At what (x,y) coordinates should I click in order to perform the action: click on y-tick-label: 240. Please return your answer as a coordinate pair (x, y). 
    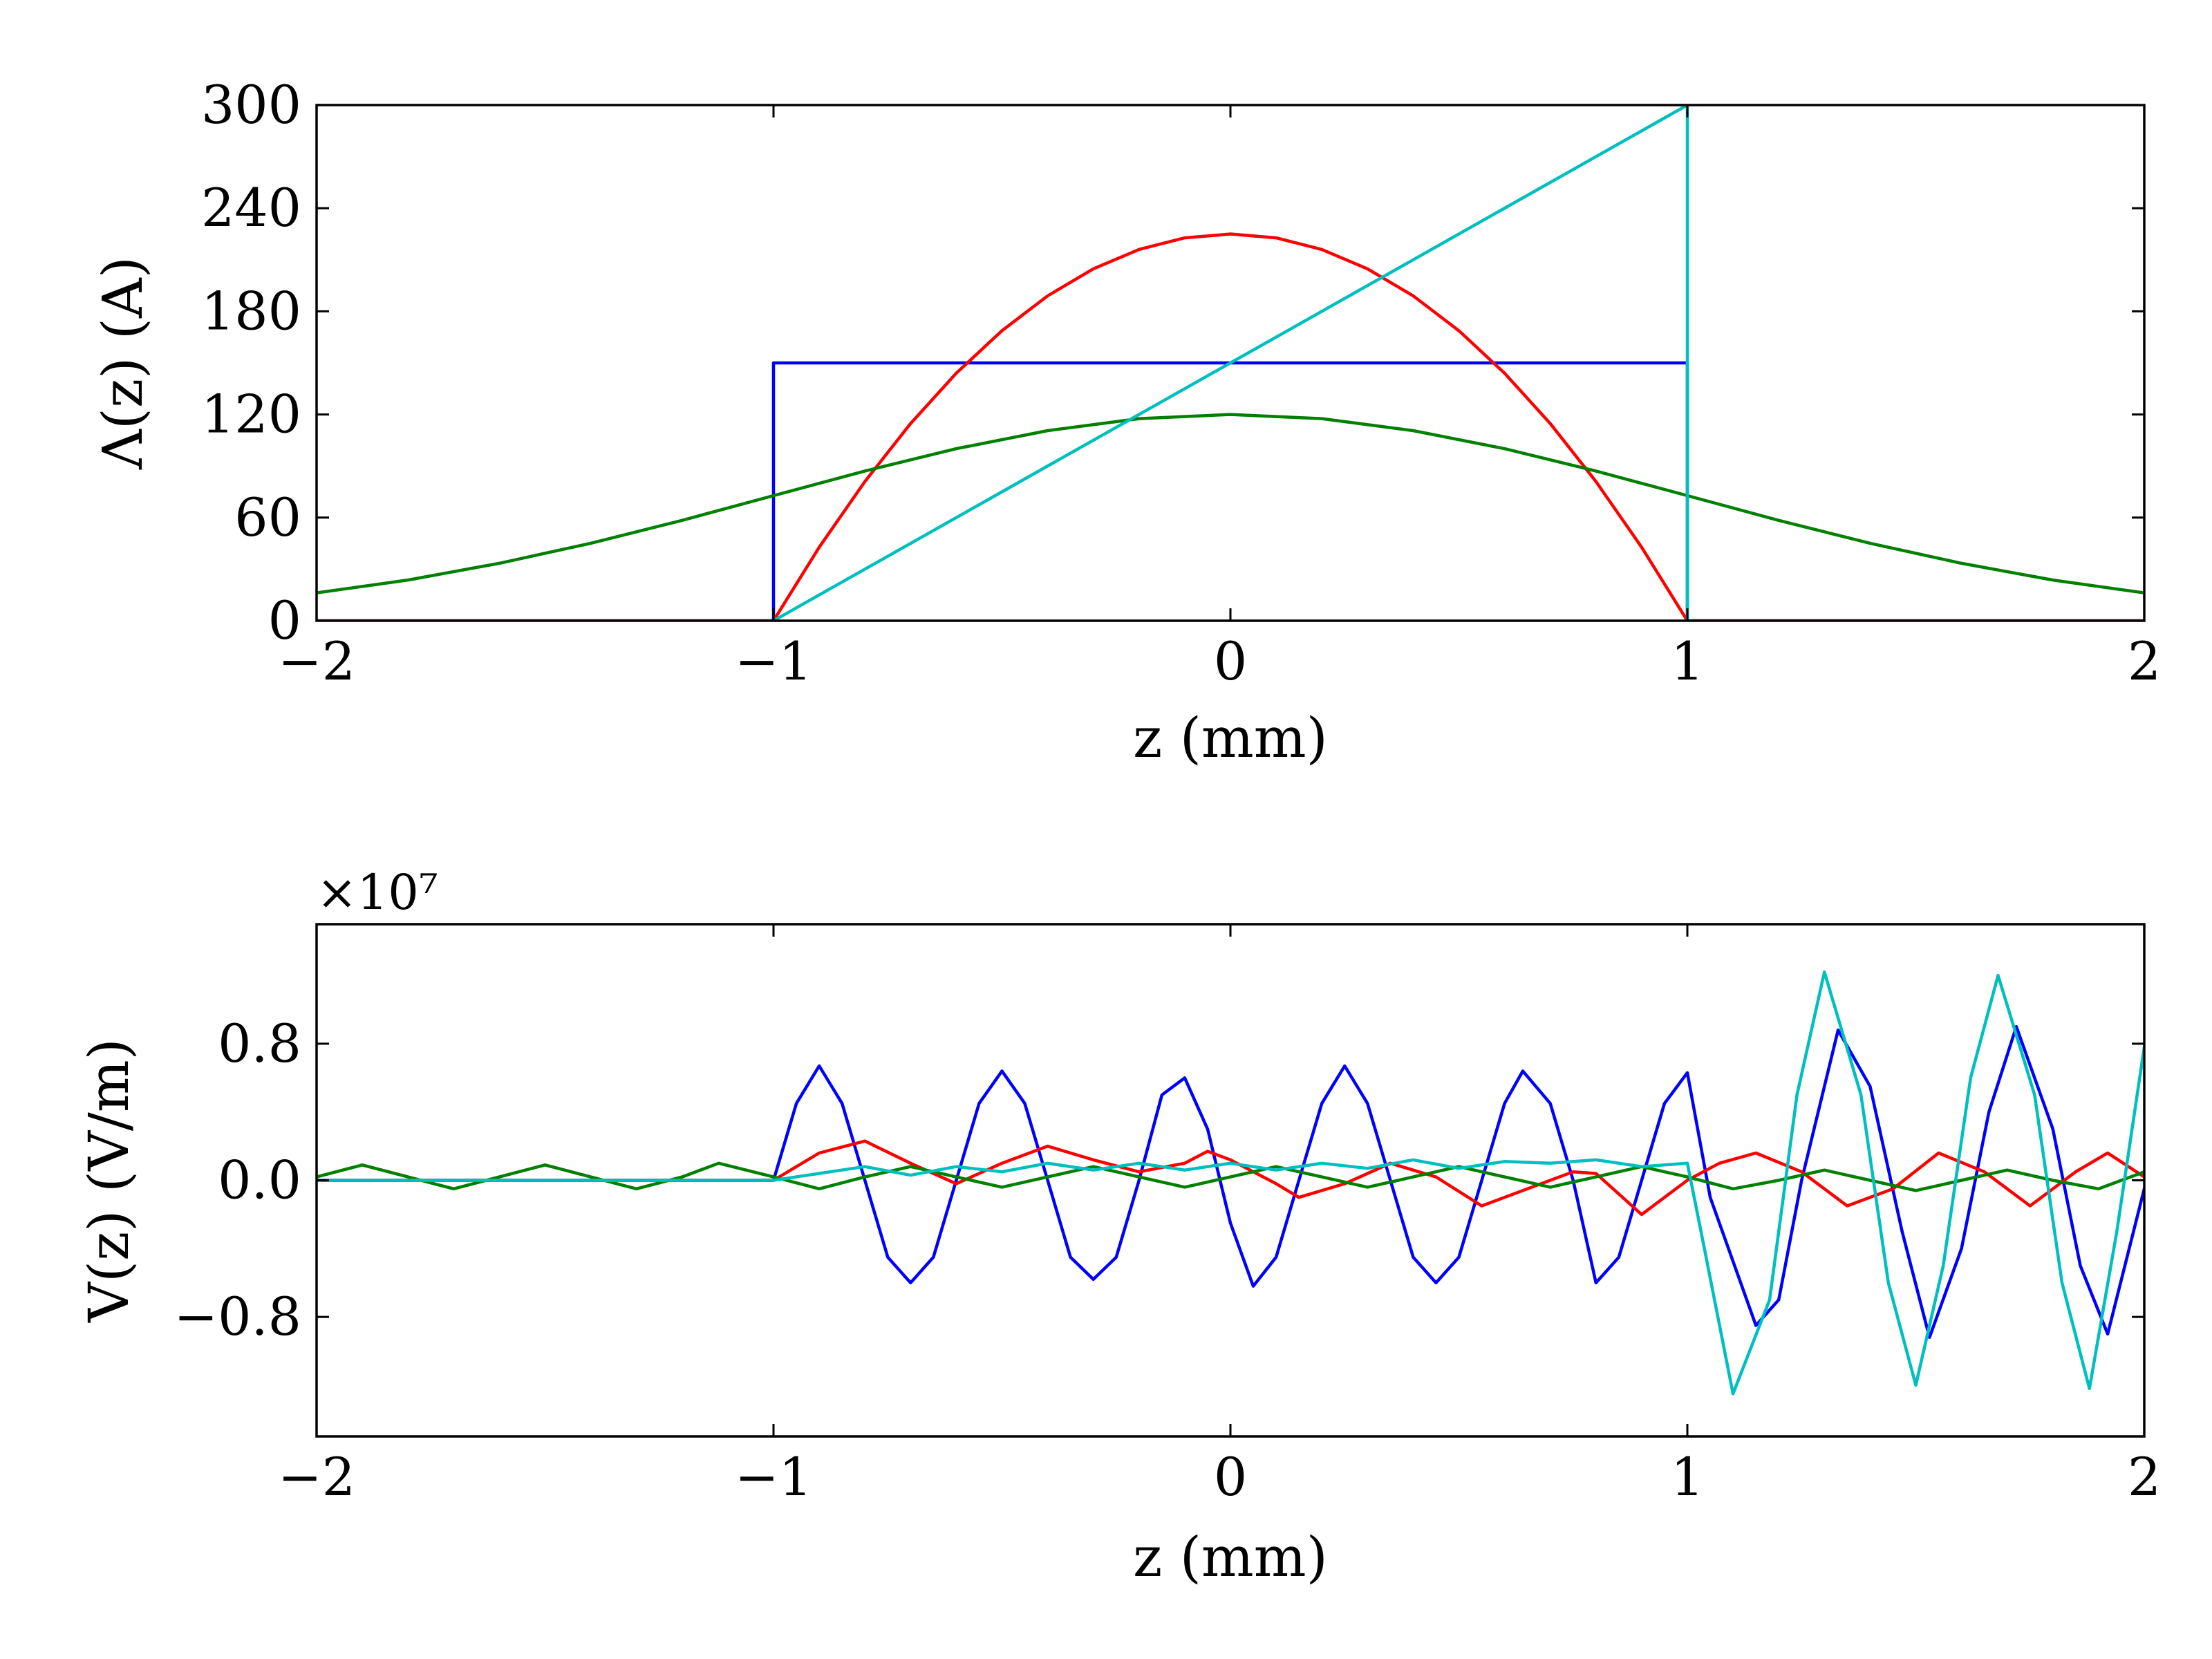
    Looking at the image, I should click on (251, 208).